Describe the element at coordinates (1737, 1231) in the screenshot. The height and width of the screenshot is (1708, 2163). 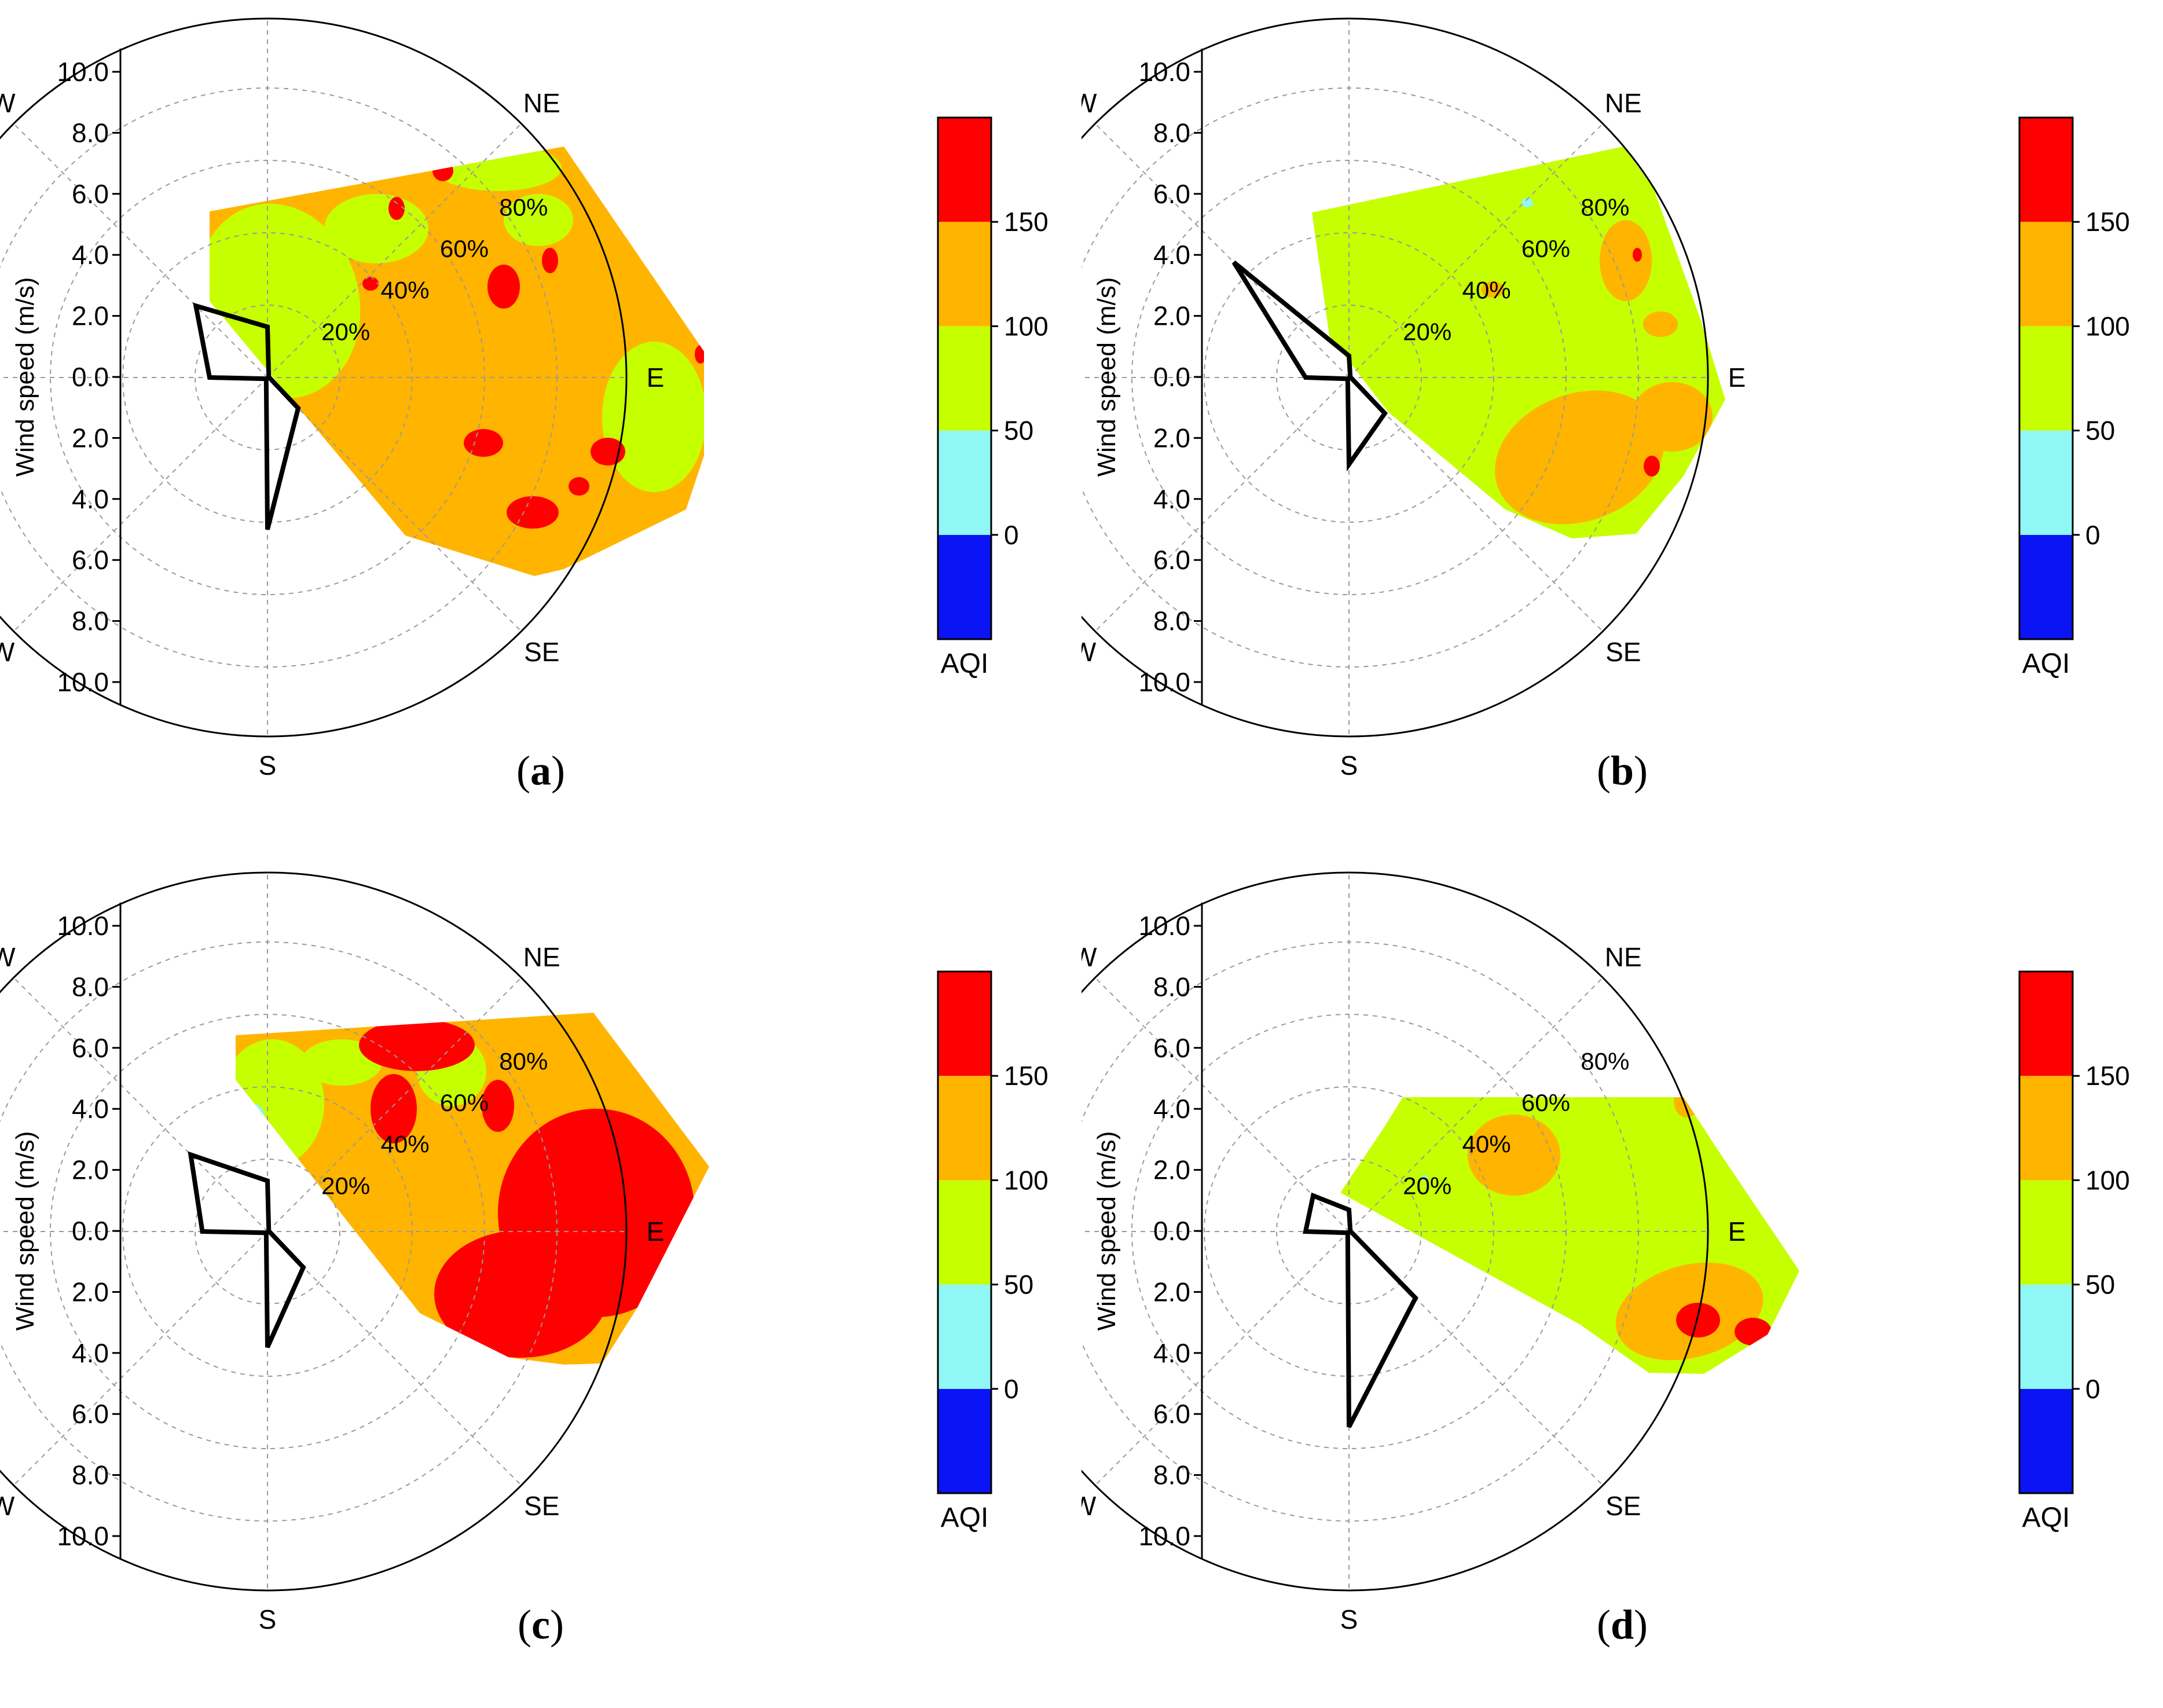
I see `direction-label-d-E: E` at that location.